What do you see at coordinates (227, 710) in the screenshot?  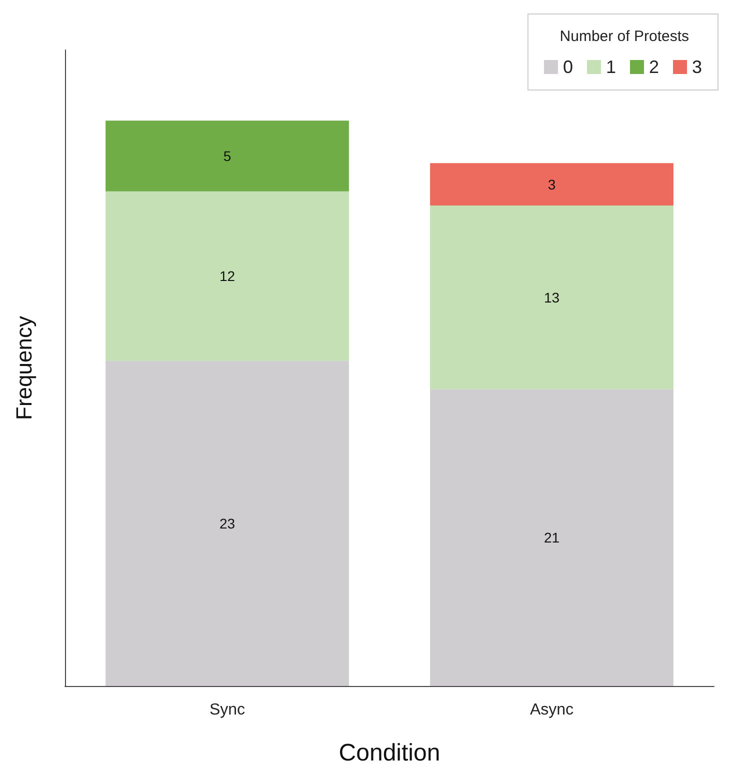 I see `x-tick-label: Sync` at bounding box center [227, 710].